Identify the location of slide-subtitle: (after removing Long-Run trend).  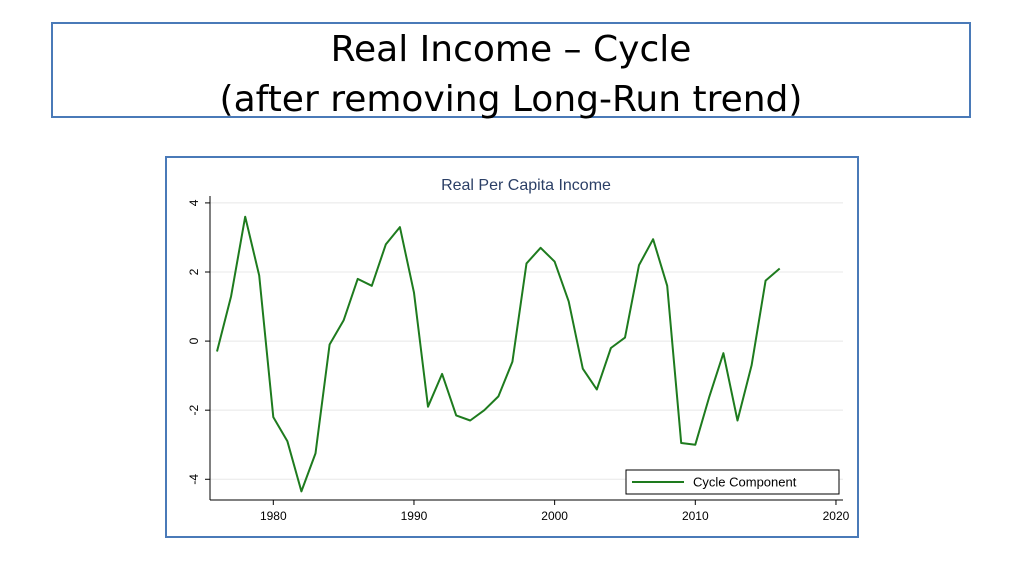
(511, 99).